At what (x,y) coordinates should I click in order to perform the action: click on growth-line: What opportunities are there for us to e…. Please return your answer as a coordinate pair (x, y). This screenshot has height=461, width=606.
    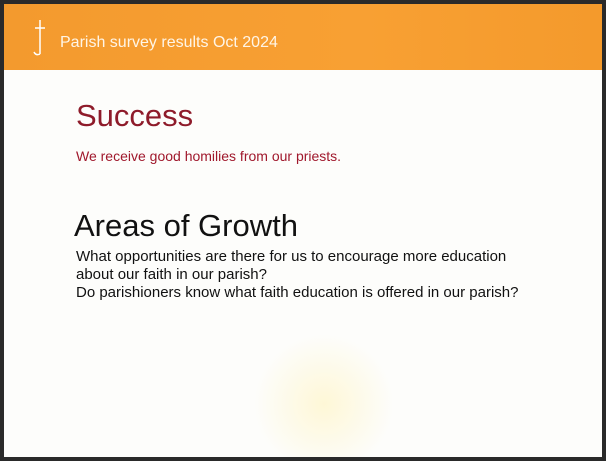
    Looking at the image, I should click on (291, 265).